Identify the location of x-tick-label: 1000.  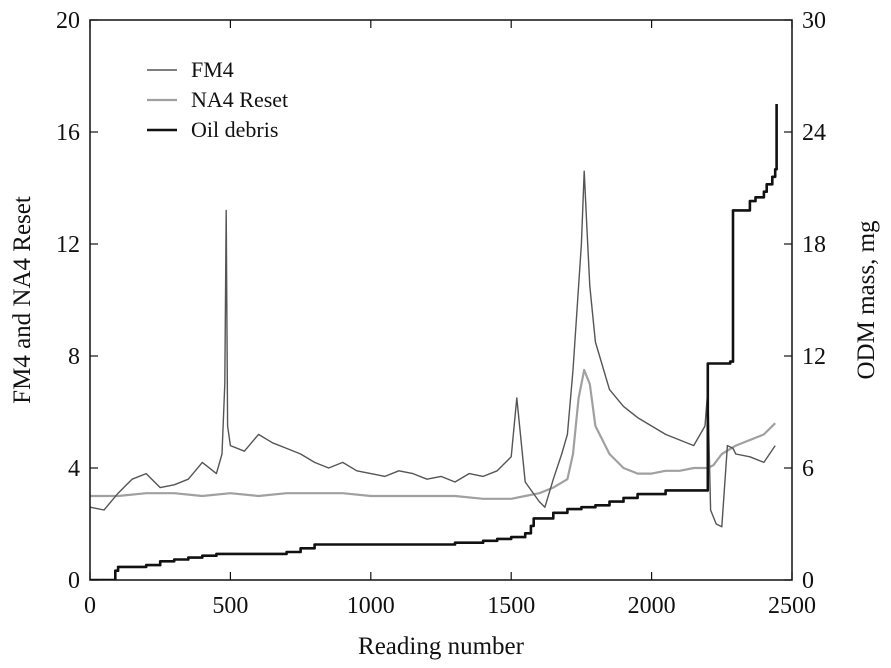
(371, 606).